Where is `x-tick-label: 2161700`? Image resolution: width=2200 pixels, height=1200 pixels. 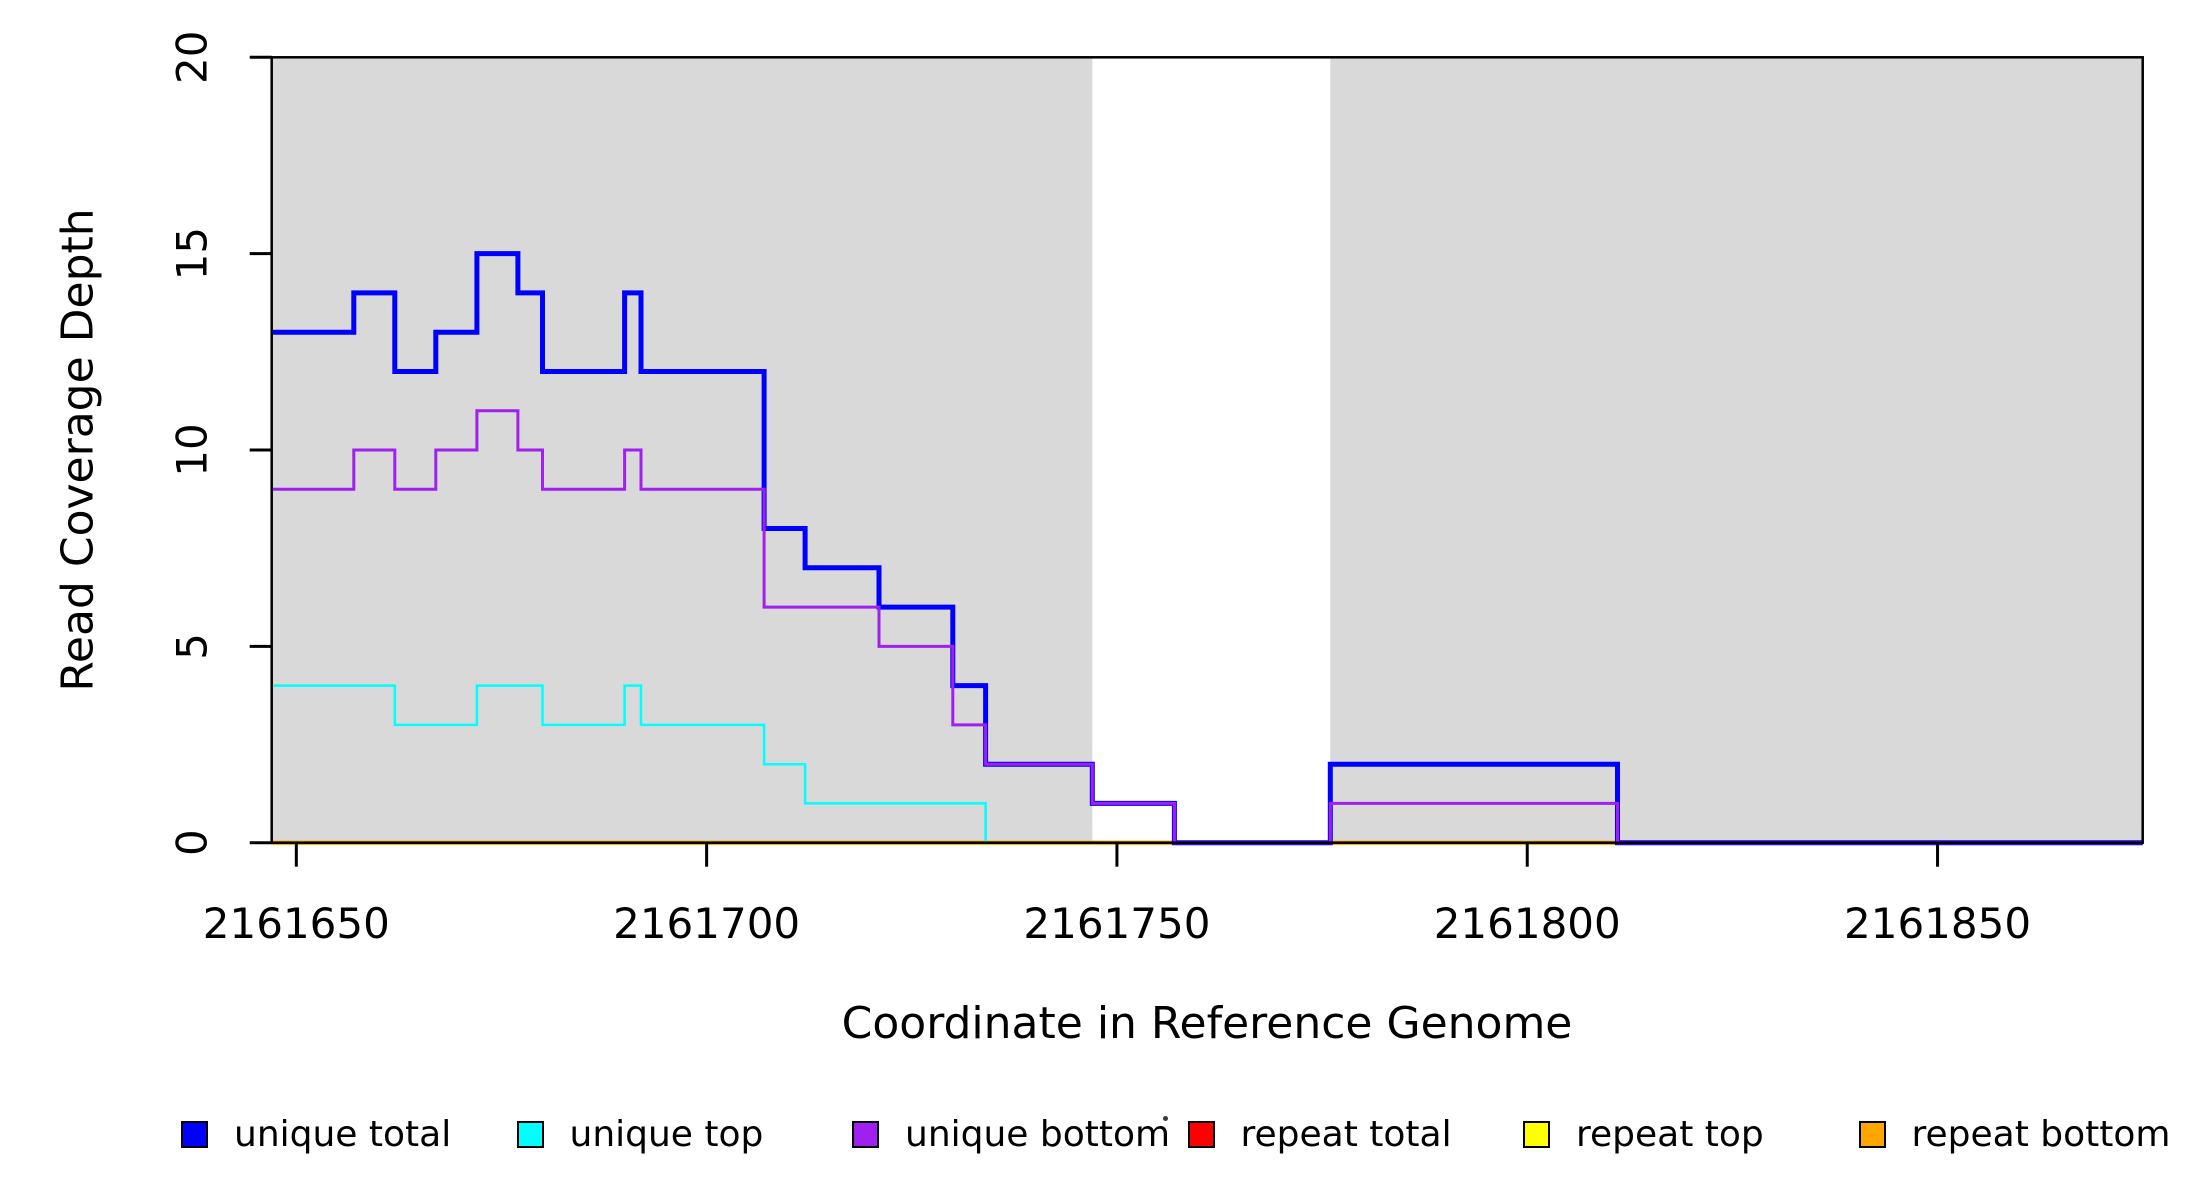 x-tick-label: 2161700 is located at coordinates (706, 923).